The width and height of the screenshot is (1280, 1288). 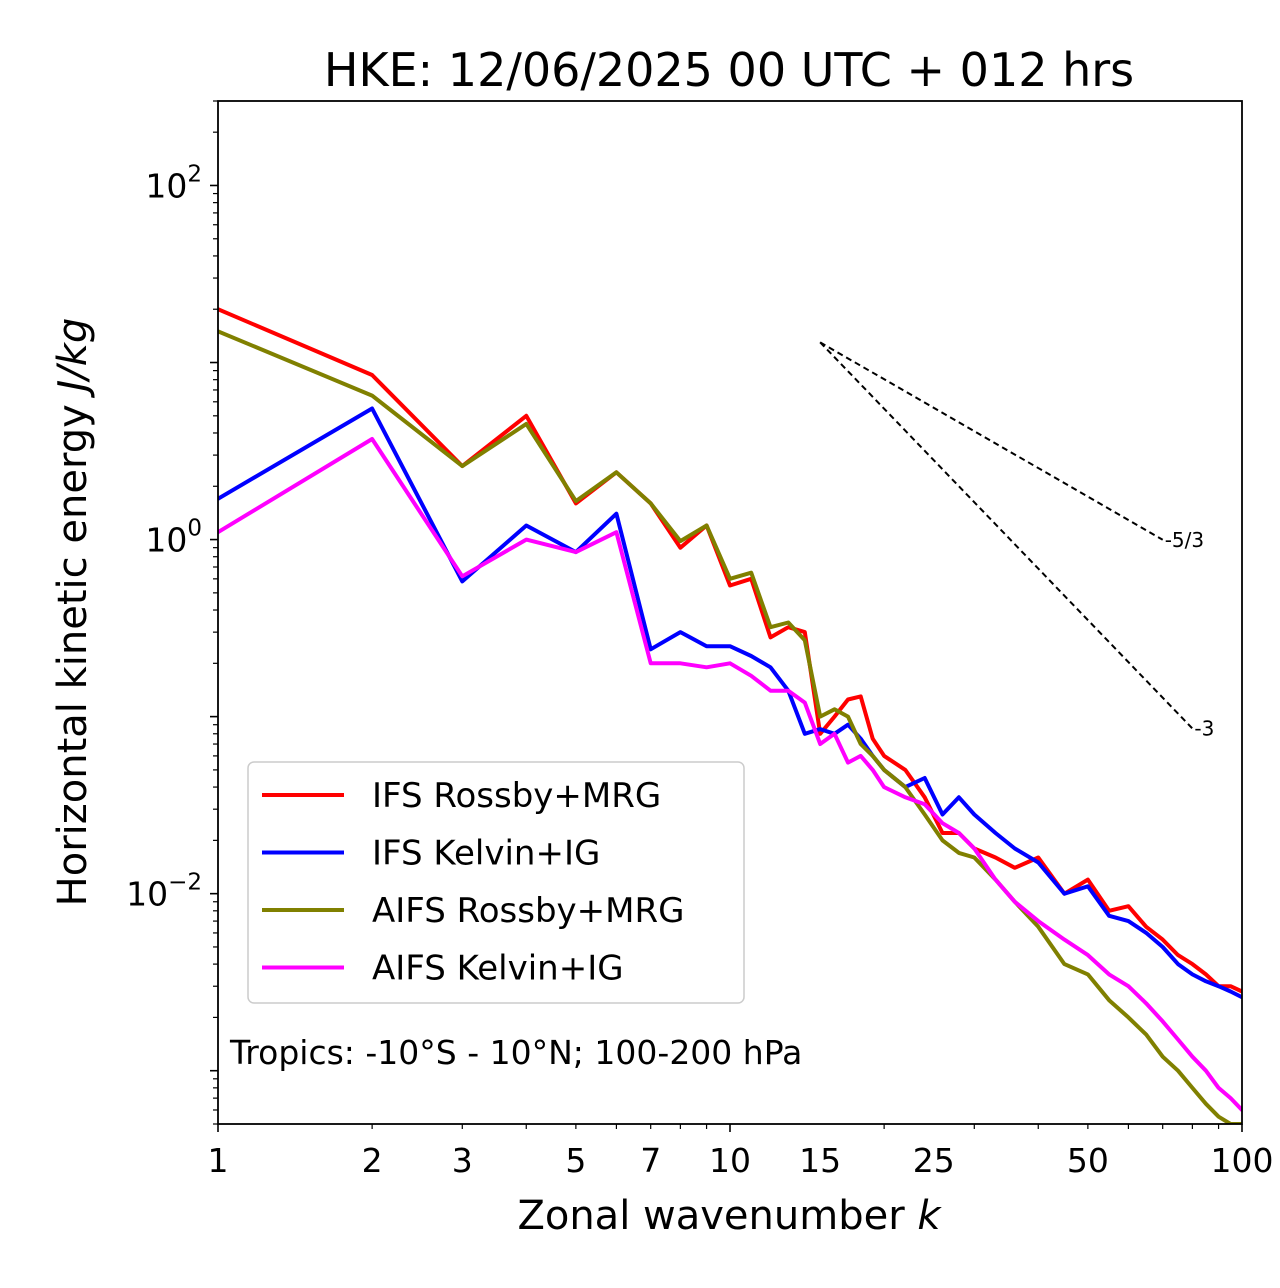 What do you see at coordinates (575, 1160) in the screenshot?
I see `x-tick-label: 5` at bounding box center [575, 1160].